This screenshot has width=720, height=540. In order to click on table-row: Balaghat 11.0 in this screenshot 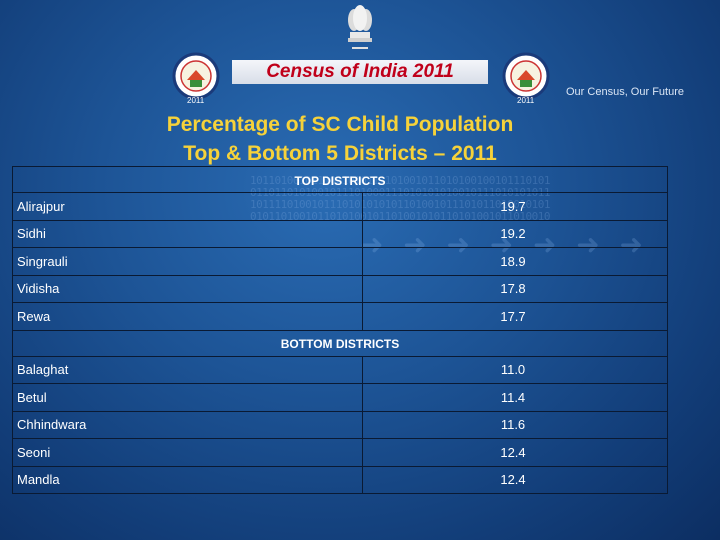, I will do `click(340, 369)`.